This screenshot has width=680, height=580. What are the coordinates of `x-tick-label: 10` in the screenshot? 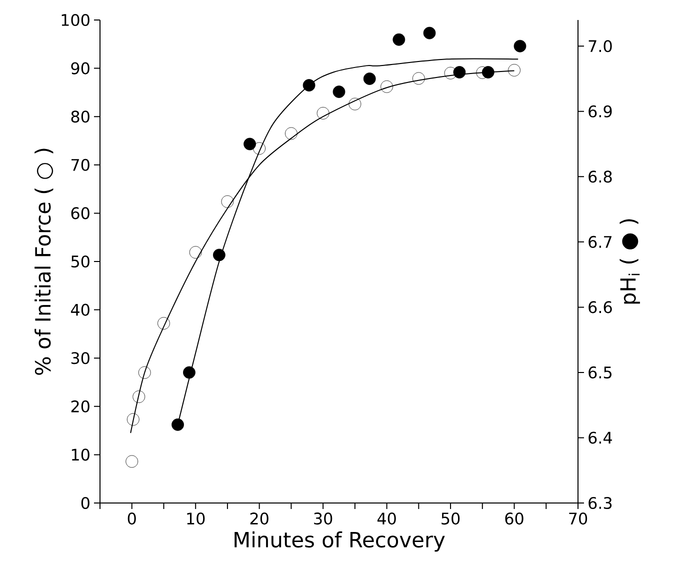 It's located at (196, 518).